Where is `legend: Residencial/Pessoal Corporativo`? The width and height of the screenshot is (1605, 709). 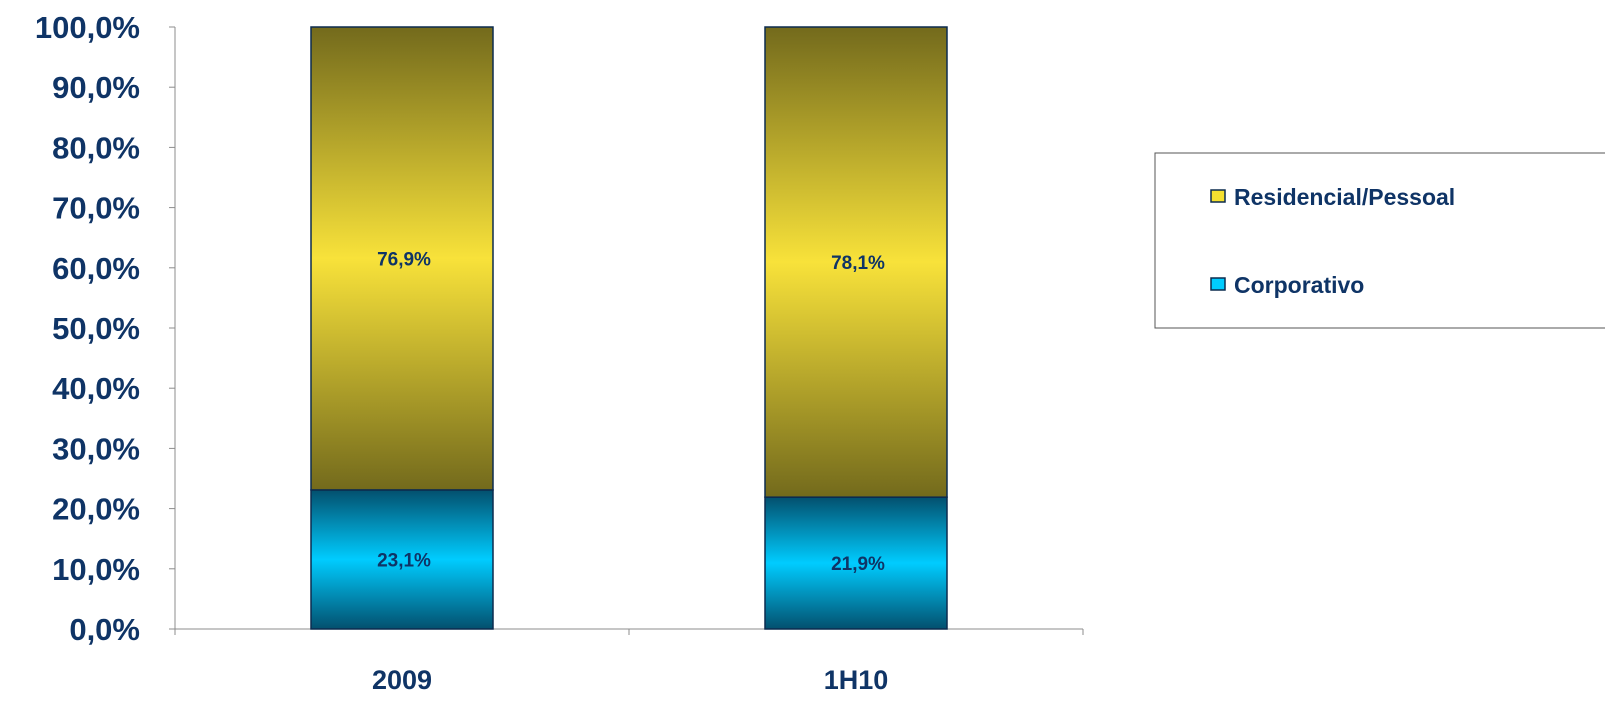
legend: Residencial/Pessoal Corporativo is located at coordinates (1379, 240).